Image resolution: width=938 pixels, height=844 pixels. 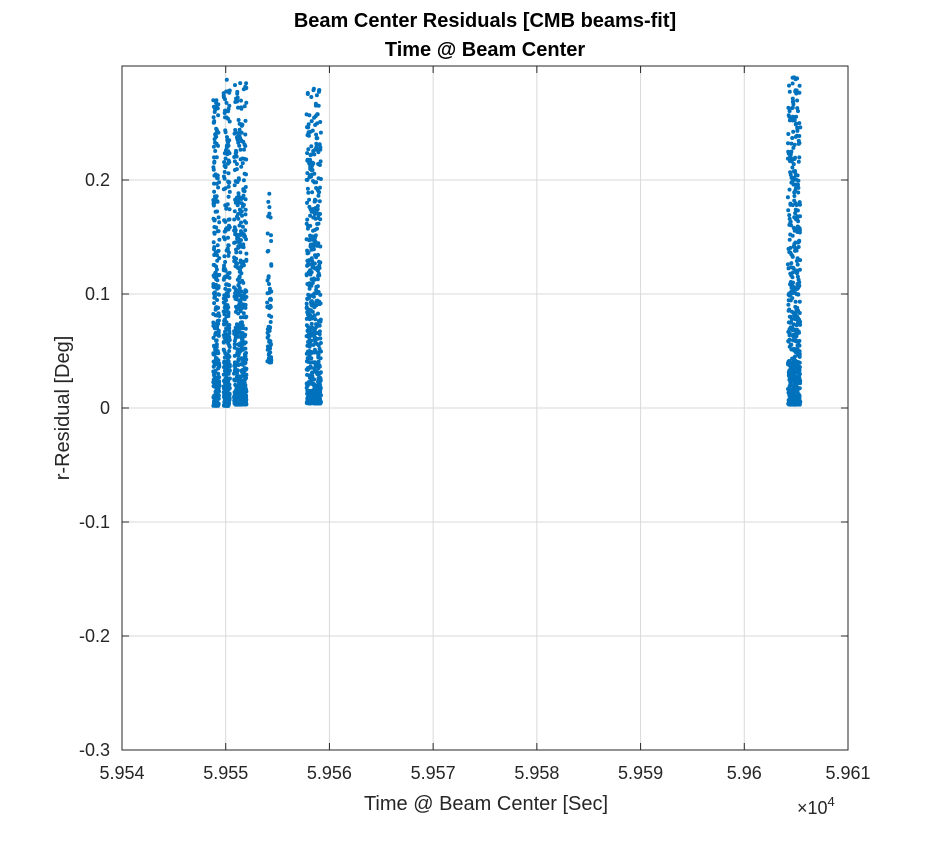 What do you see at coordinates (536, 773) in the screenshot?
I see `x-tick-label: 5.958` at bounding box center [536, 773].